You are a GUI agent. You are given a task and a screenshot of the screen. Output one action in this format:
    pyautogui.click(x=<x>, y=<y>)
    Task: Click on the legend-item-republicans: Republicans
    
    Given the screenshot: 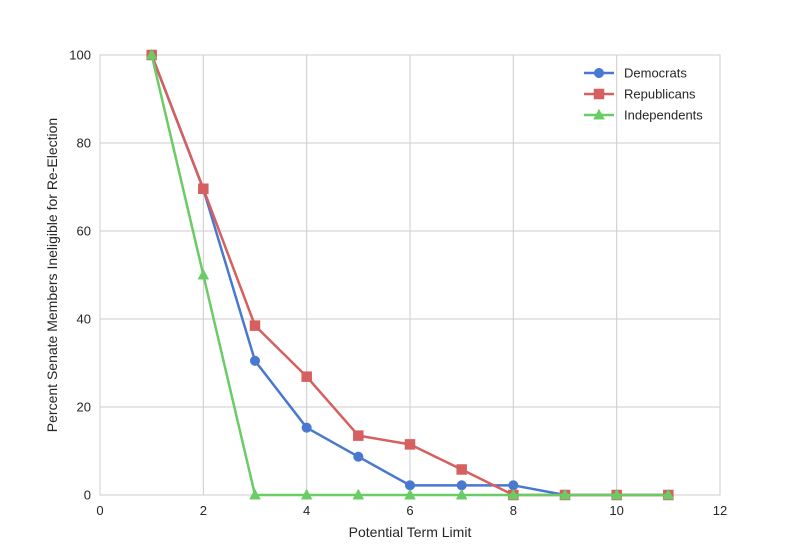 What is the action you would take?
    pyautogui.click(x=640, y=94)
    